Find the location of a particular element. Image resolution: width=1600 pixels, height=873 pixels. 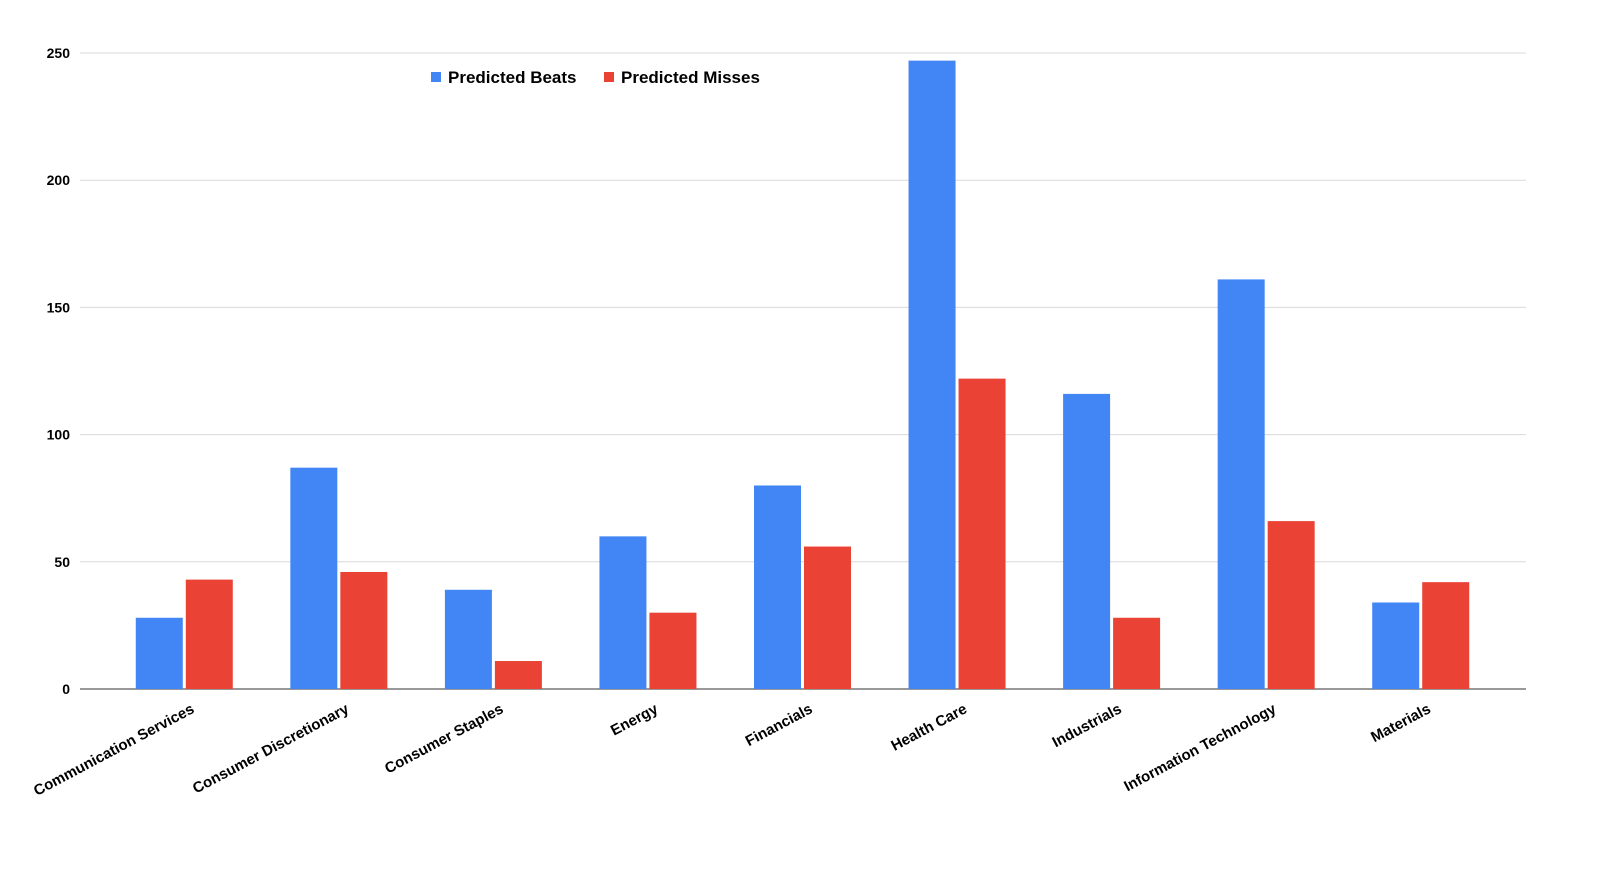

y-axis-ticks: 0 50 100 150 200 250 is located at coordinates (59, 371).